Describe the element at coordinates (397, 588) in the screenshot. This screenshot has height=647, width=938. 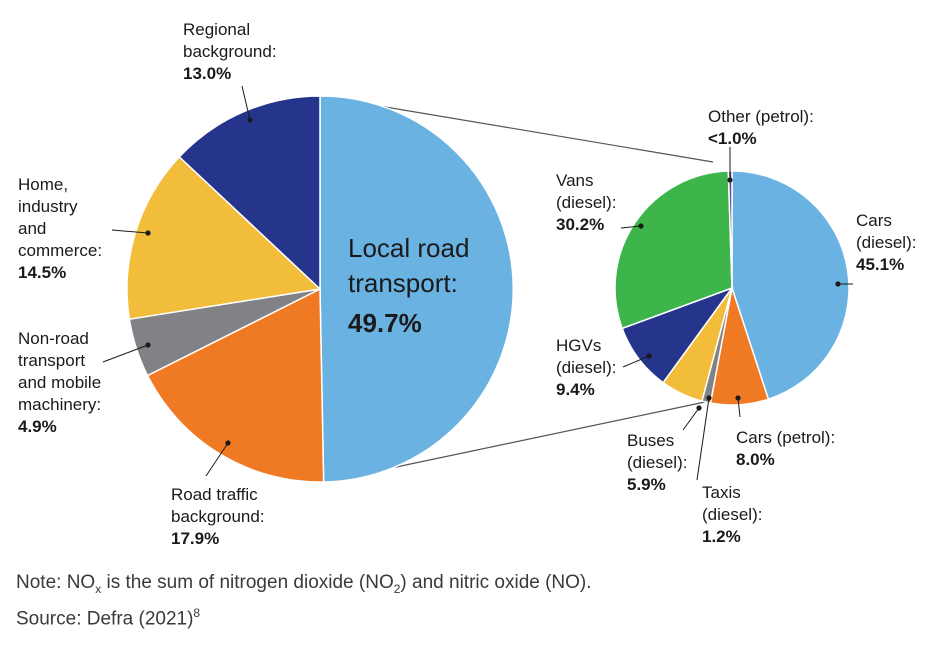
I see `note-sub-2: 2` at that location.